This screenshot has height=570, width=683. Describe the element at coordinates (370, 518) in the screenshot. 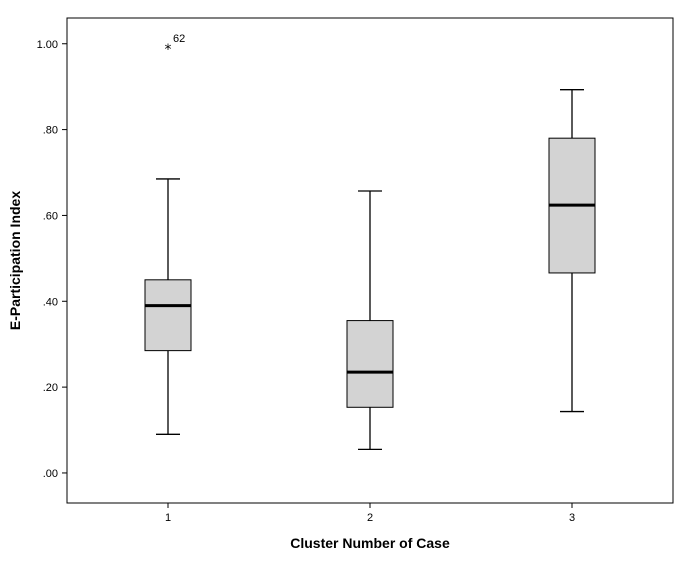

I see `x-tick-label: 2` at that location.